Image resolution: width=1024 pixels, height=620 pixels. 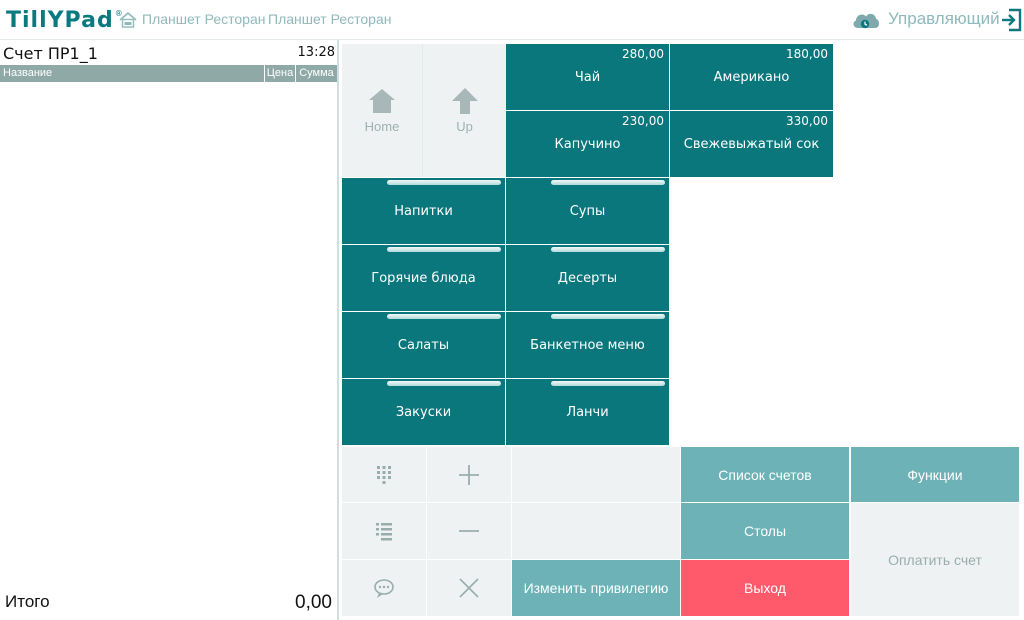 I want to click on group-name: Супы, so click(x=587, y=211).